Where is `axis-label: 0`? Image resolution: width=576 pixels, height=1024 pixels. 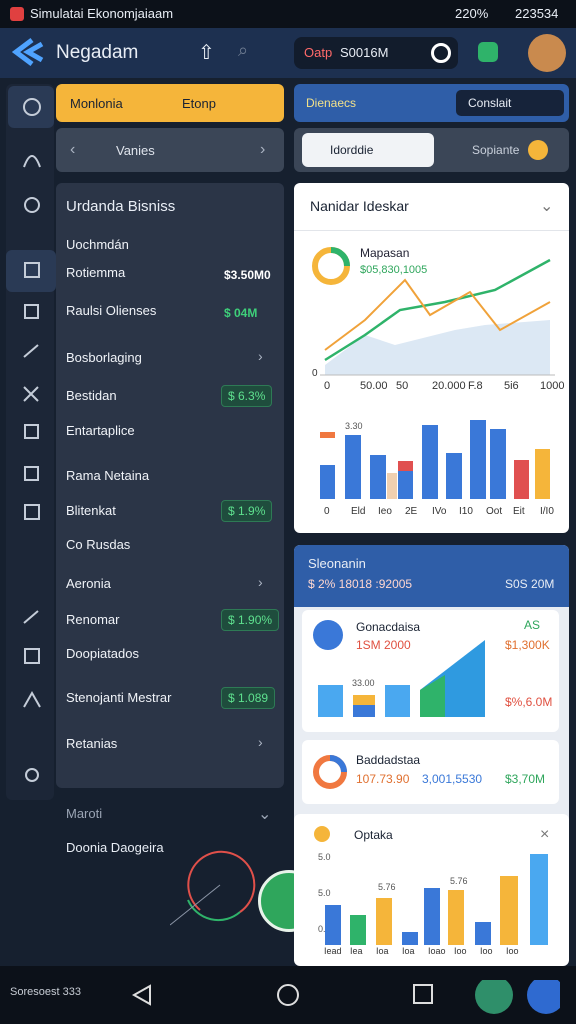
axis-label: 0 is located at coordinates (327, 511).